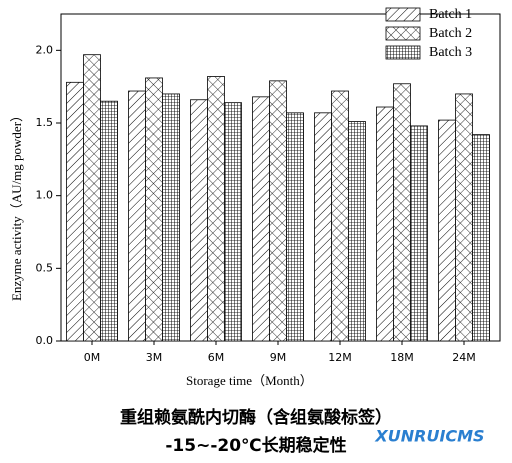 Image resolution: width=512 pixels, height=463 pixels. Describe the element at coordinates (340, 357) in the screenshot. I see `x-tick-label: 12M` at that location.